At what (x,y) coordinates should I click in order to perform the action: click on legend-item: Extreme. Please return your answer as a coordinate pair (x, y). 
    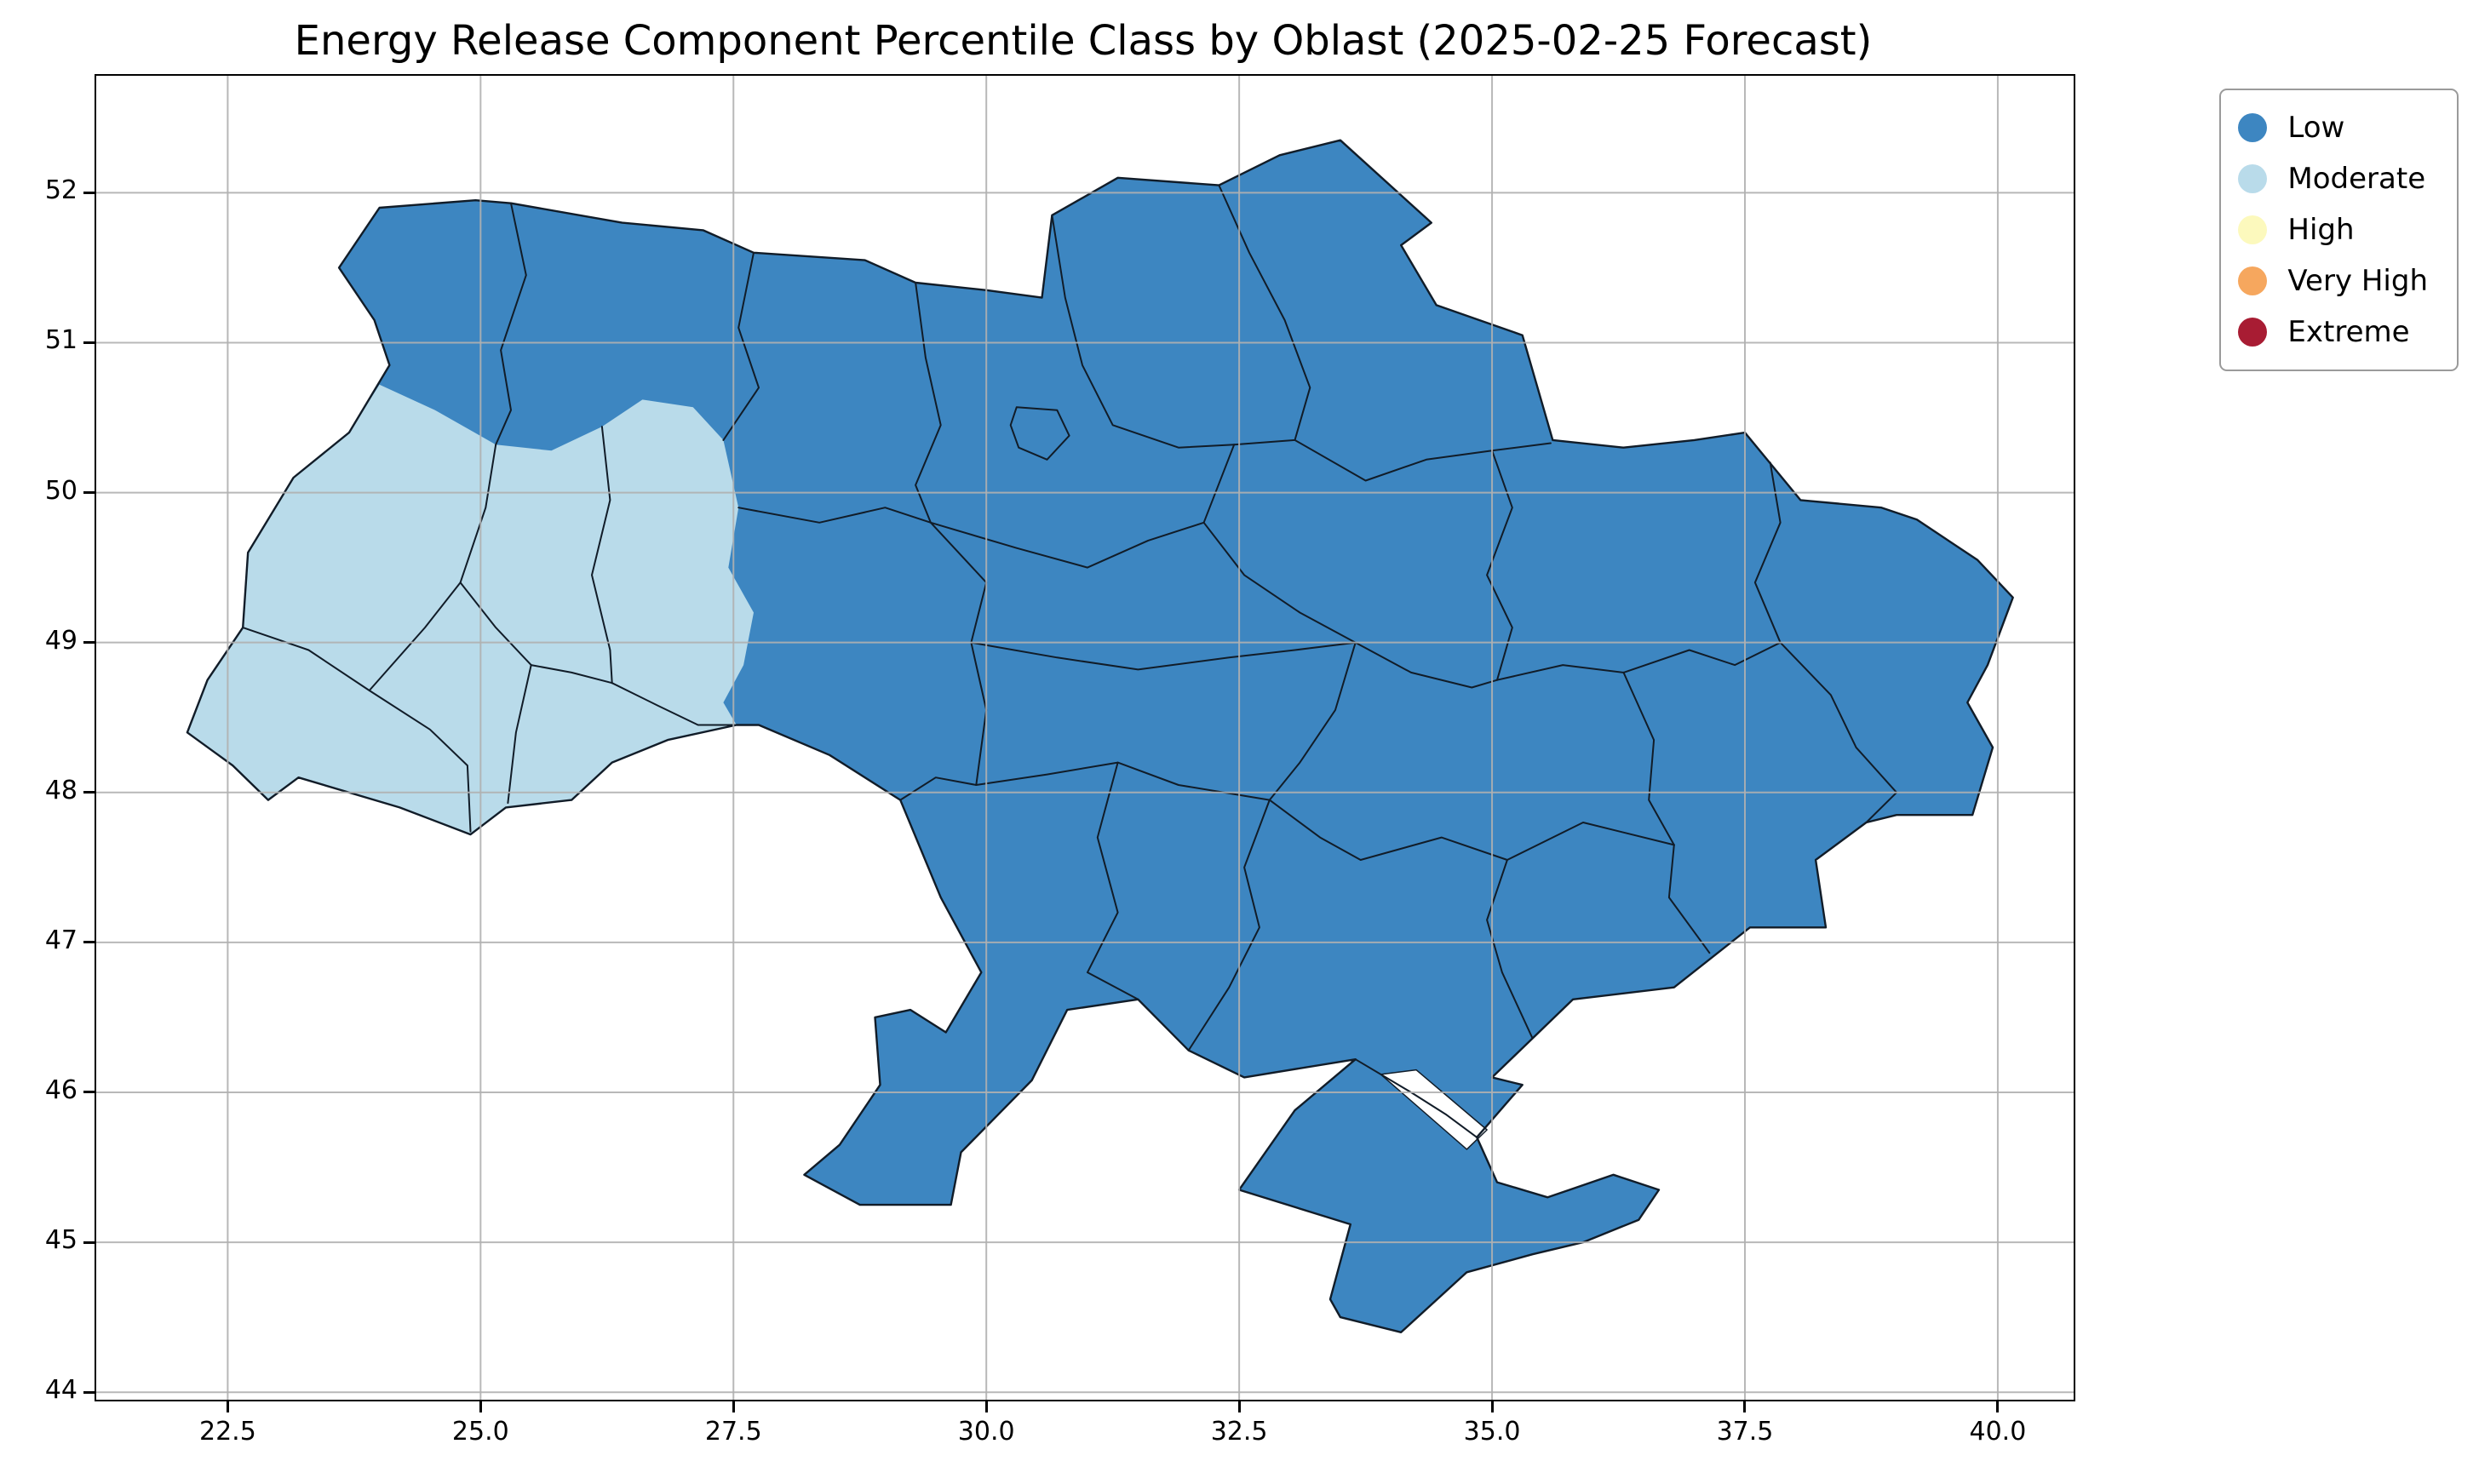
    Looking at the image, I should click on (2333, 333).